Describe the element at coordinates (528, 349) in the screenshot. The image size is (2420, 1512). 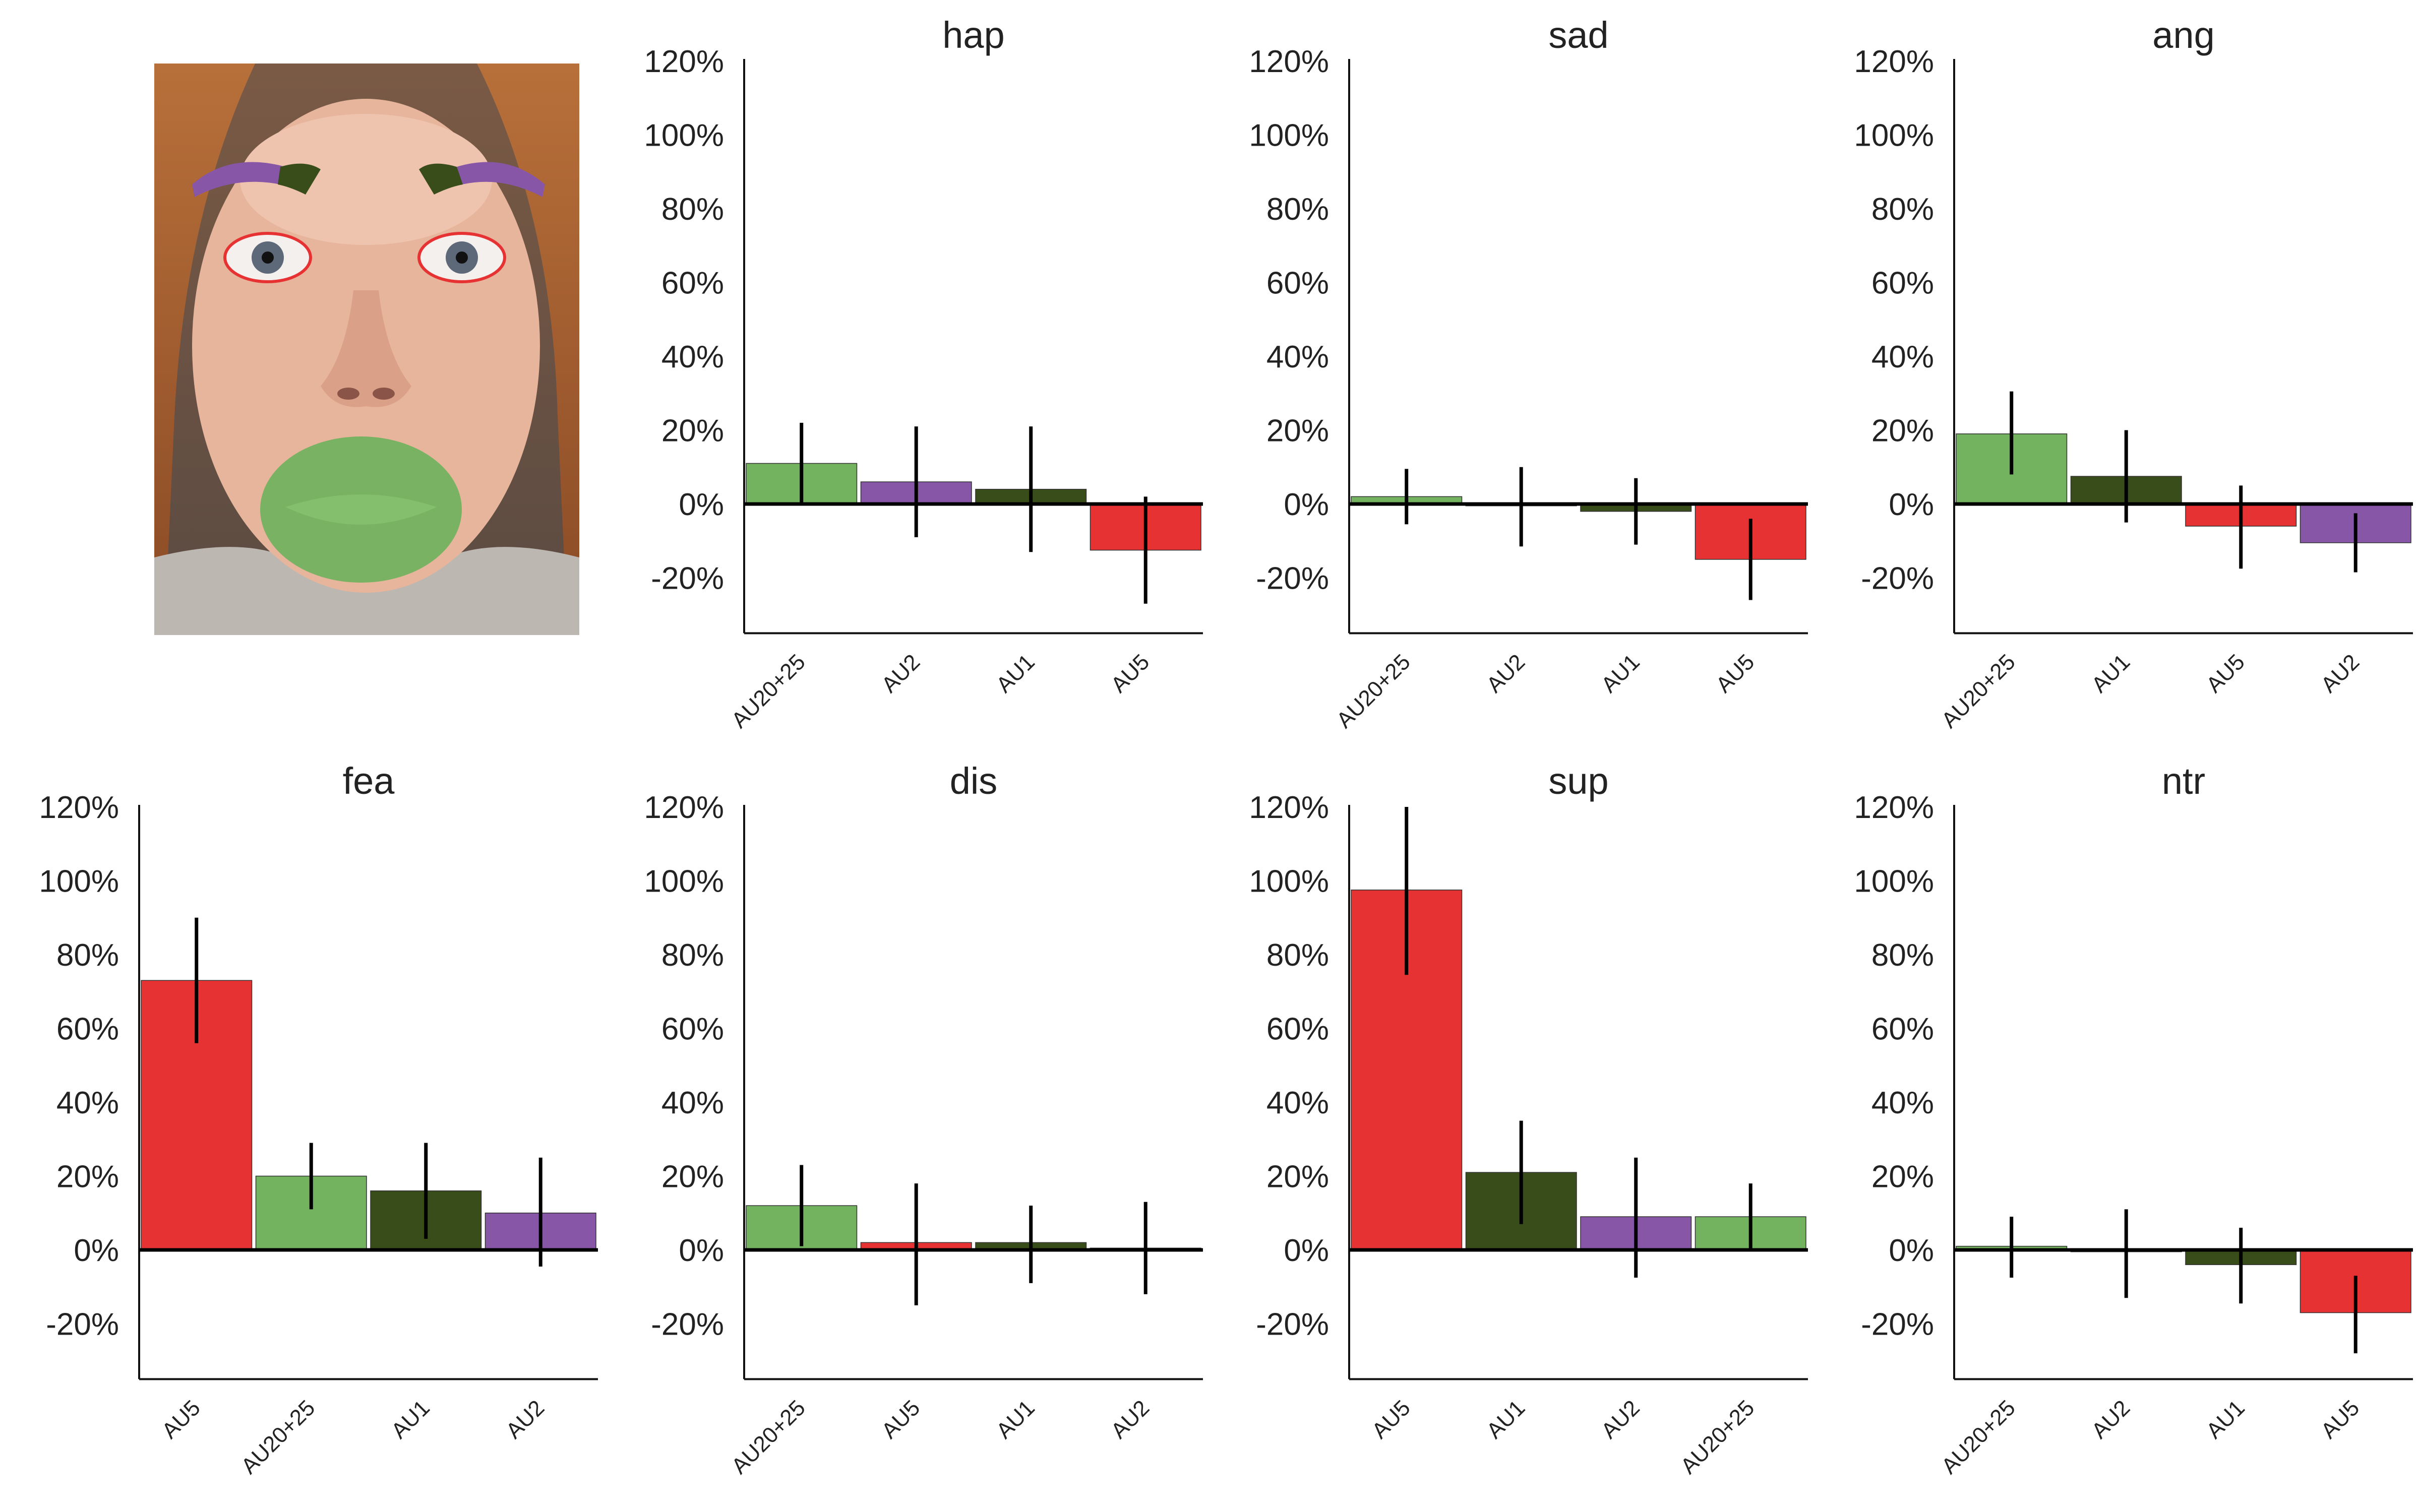
I see `hair-right` at that location.